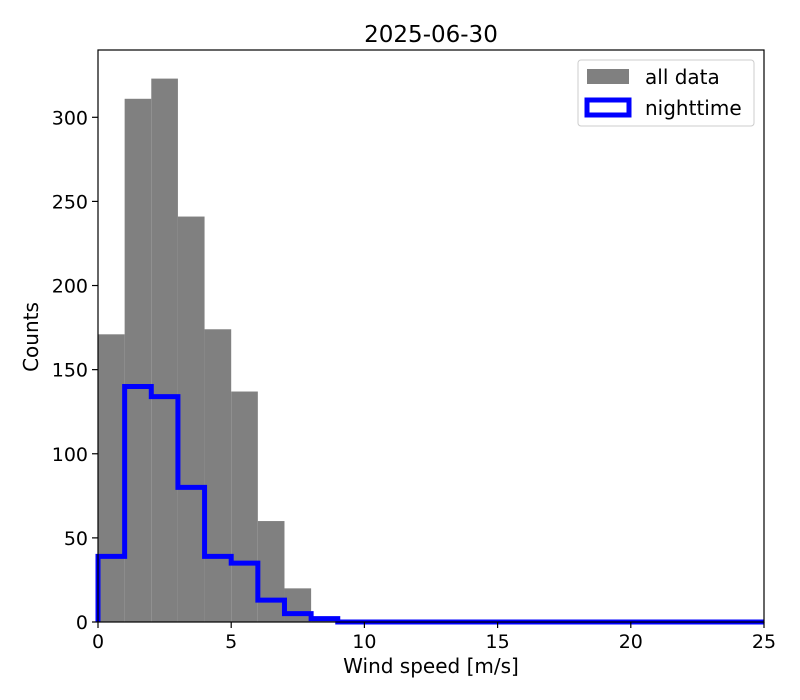  What do you see at coordinates (70, 118) in the screenshot?
I see `y-tick-label: 300` at bounding box center [70, 118].